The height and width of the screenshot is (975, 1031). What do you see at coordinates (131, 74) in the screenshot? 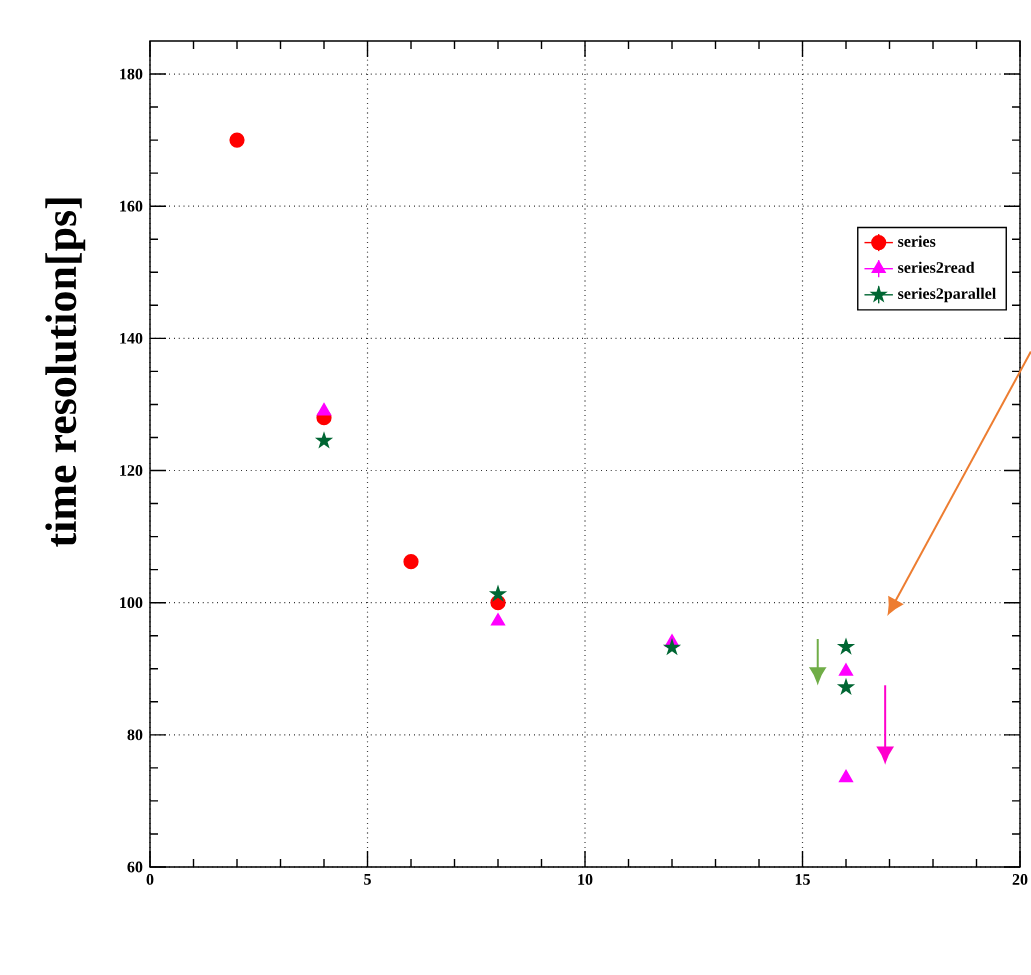
I see `y-tick-label: 180` at bounding box center [131, 74].